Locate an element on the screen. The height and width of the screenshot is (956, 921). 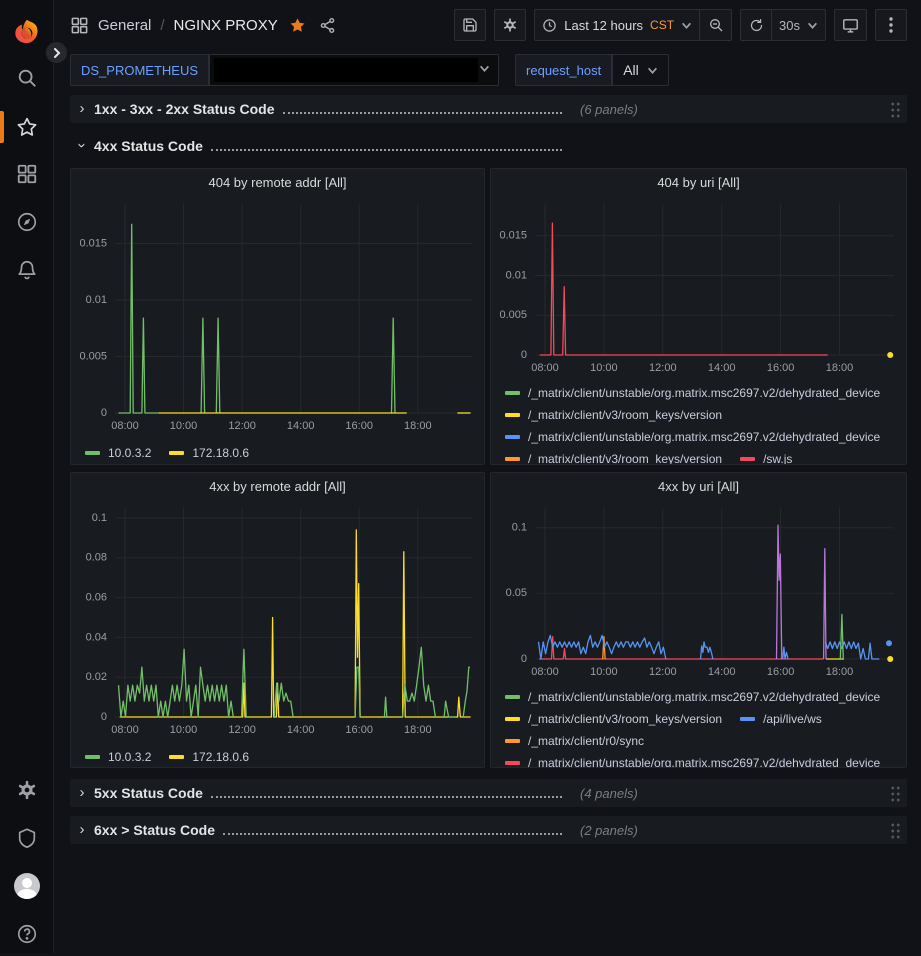
zoom-out-icon is located at coordinates (716, 25).